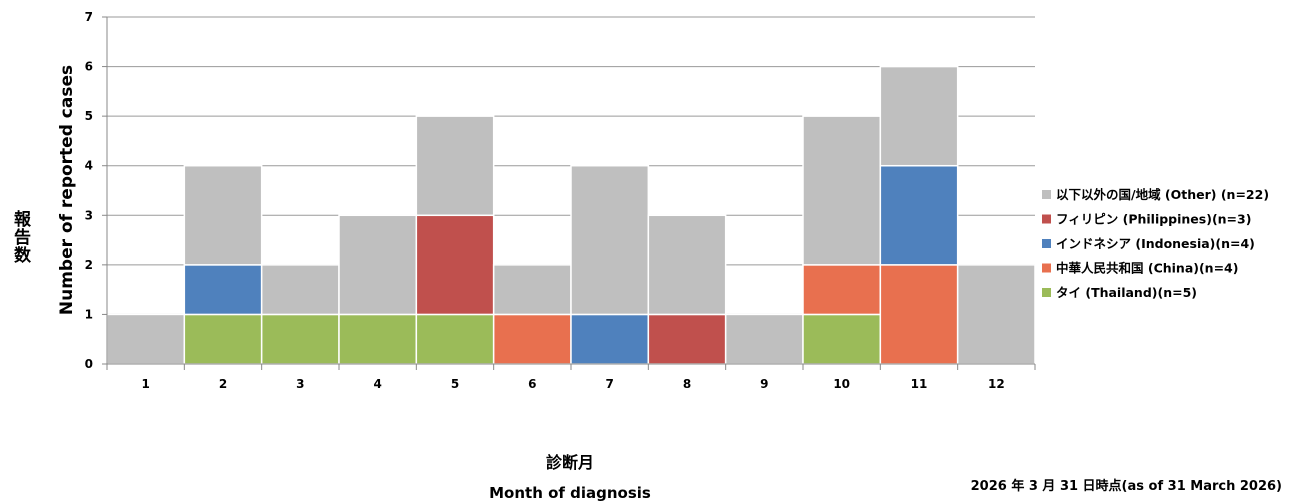  Describe the element at coordinates (572, 384) in the screenshot. I see `x-tick-labels: 1 2 3 4 5 6 7 8 9 10 11 12` at that location.